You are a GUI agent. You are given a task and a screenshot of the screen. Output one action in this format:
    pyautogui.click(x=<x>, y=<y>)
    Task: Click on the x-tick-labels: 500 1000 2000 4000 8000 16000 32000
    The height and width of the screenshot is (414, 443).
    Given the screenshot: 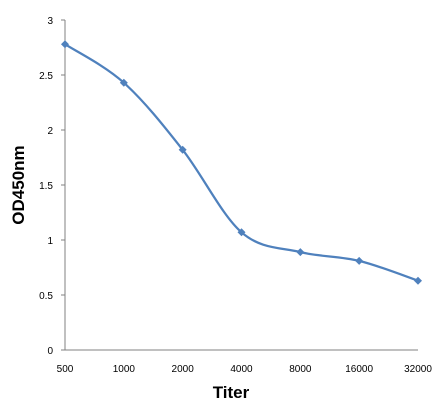 What is the action you would take?
    pyautogui.click(x=245, y=369)
    